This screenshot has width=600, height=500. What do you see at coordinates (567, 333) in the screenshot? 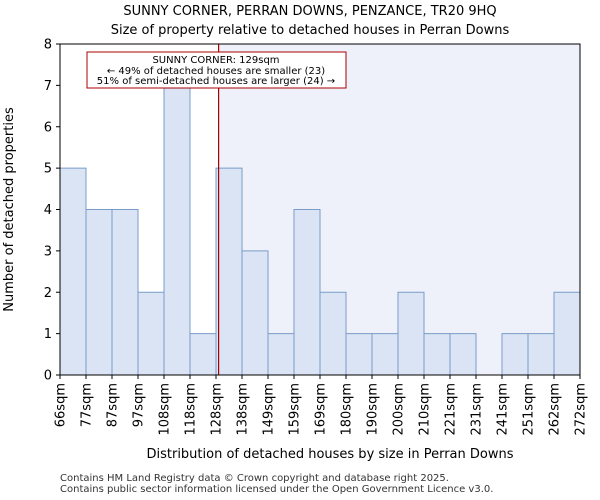
I see `bar-262sqm` at bounding box center [567, 333].